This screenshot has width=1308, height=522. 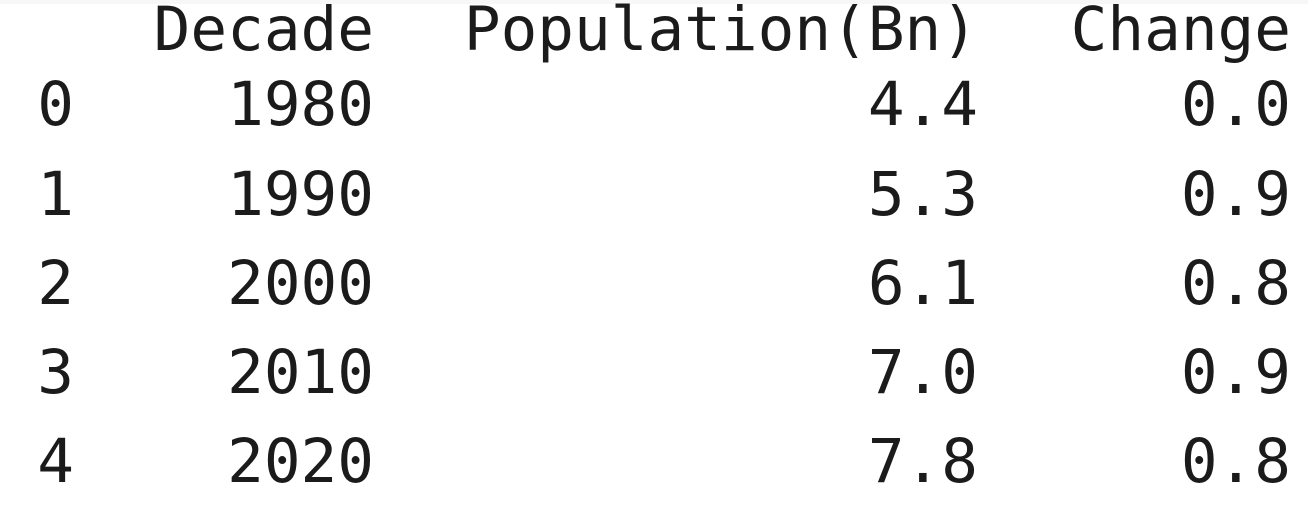 What do you see at coordinates (922, 461) in the screenshot?
I see `cell-population: 7.8` at bounding box center [922, 461].